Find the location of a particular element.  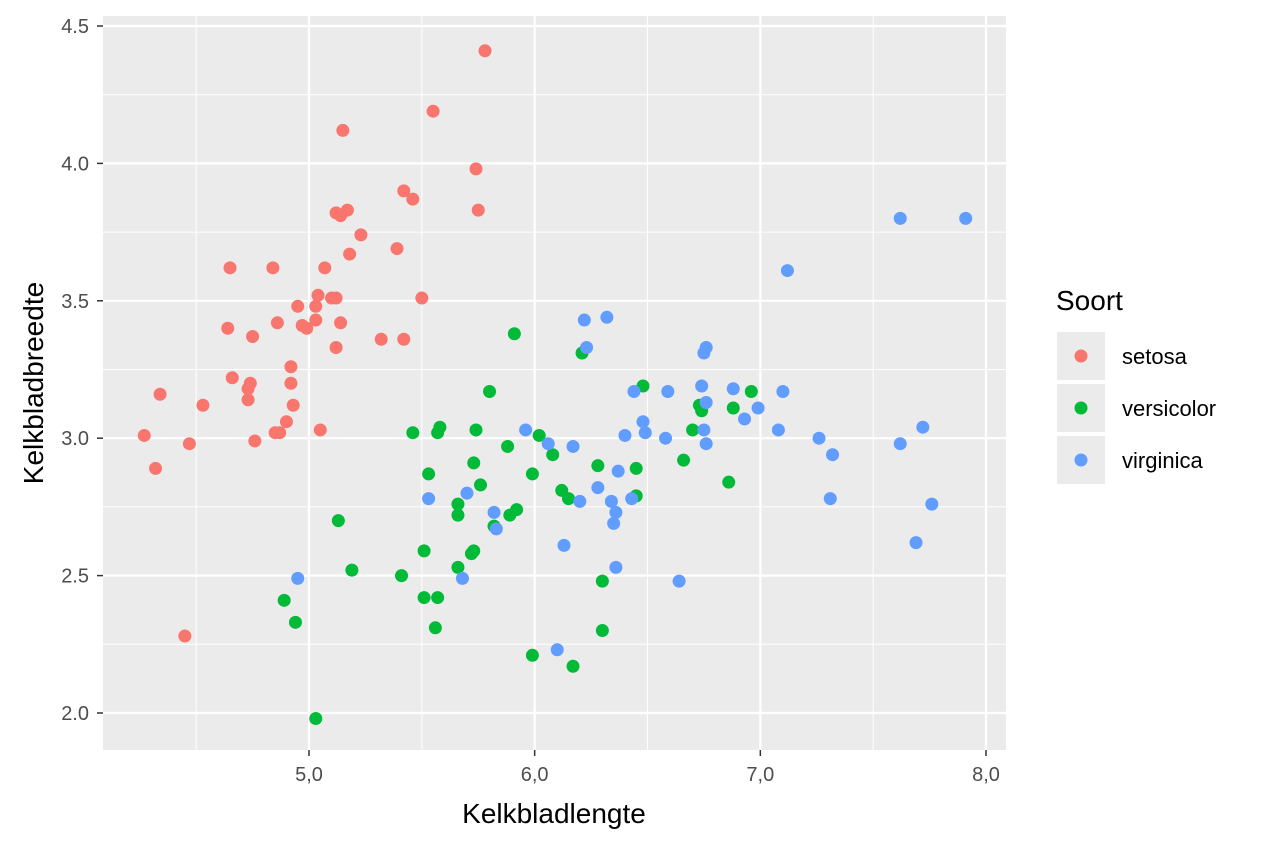

legend-label: setosa is located at coordinates (1155, 356).